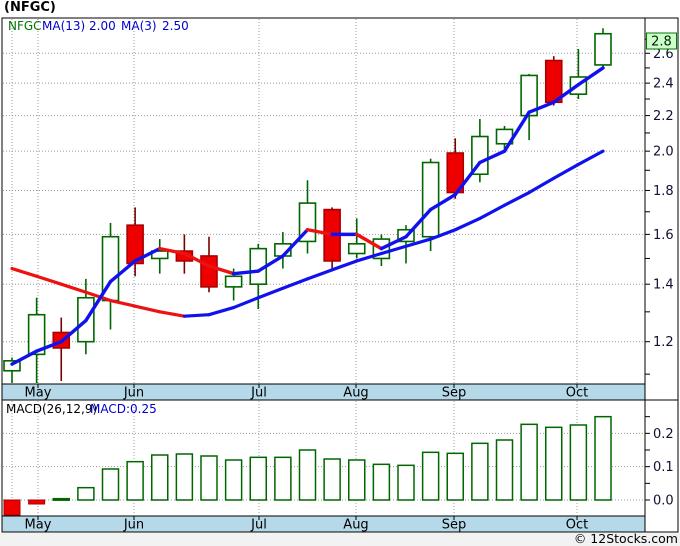 Image resolution: width=680 pixels, height=546 pixels. I want to click on bottom-strip, so click(340, 539).